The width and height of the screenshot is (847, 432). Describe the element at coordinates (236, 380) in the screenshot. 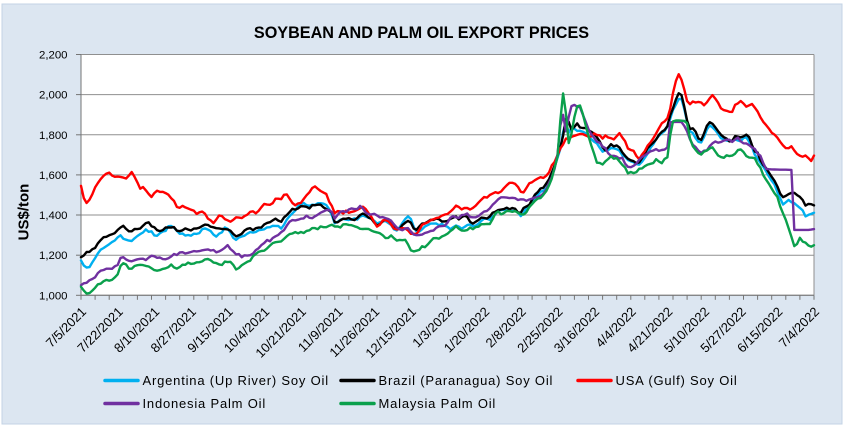

I see `svg-text: Argentina (Up River) Soy Oil` at that location.